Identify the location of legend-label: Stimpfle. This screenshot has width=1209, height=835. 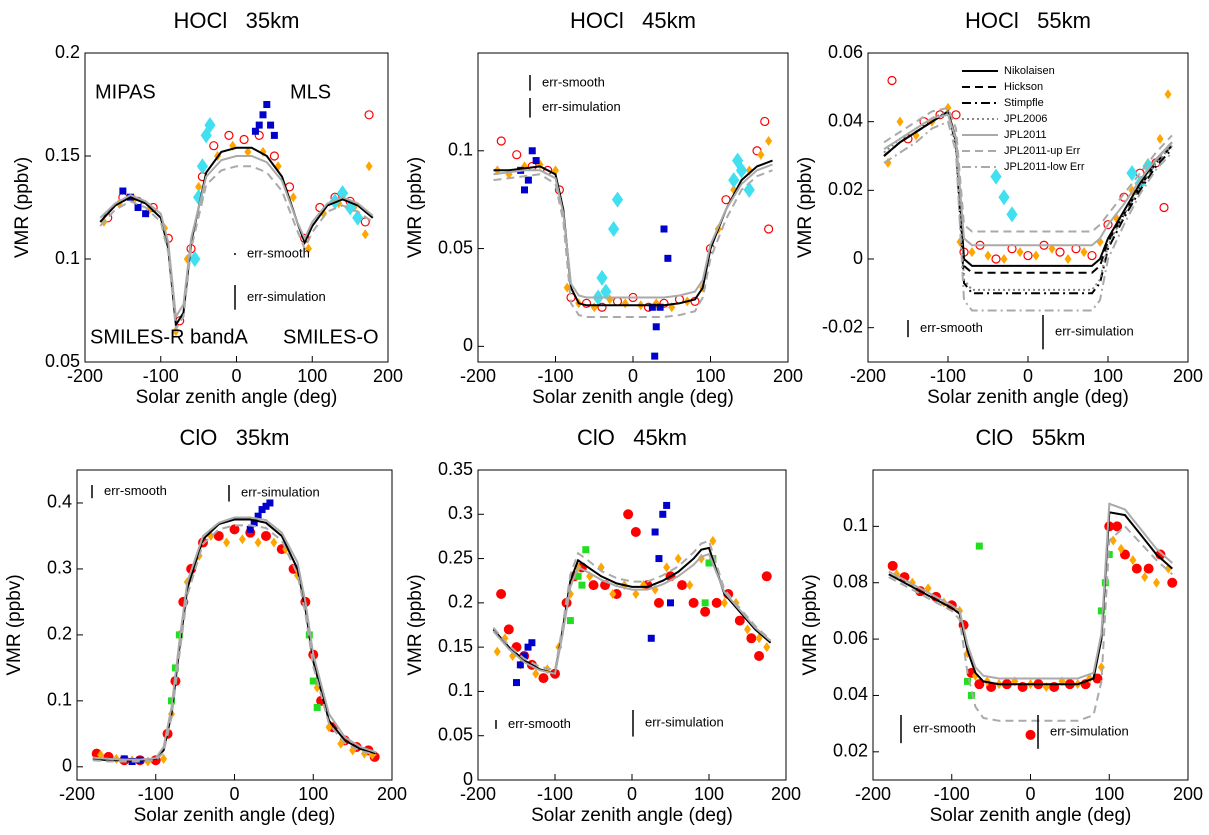
(1024, 103).